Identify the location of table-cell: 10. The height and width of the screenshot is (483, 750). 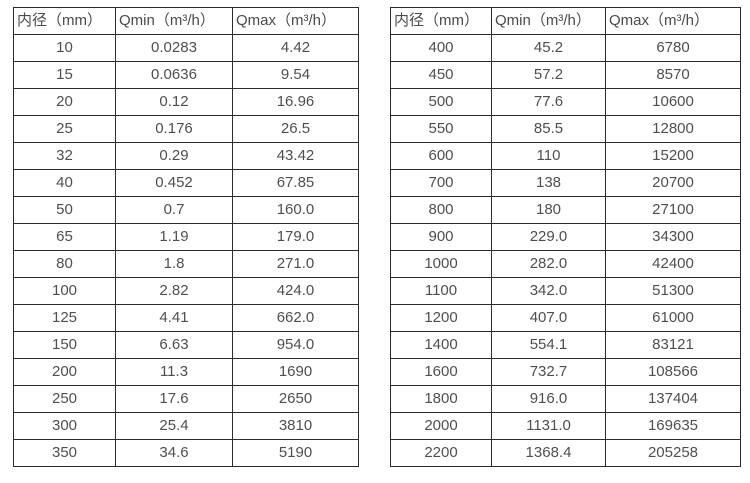
(64, 48).